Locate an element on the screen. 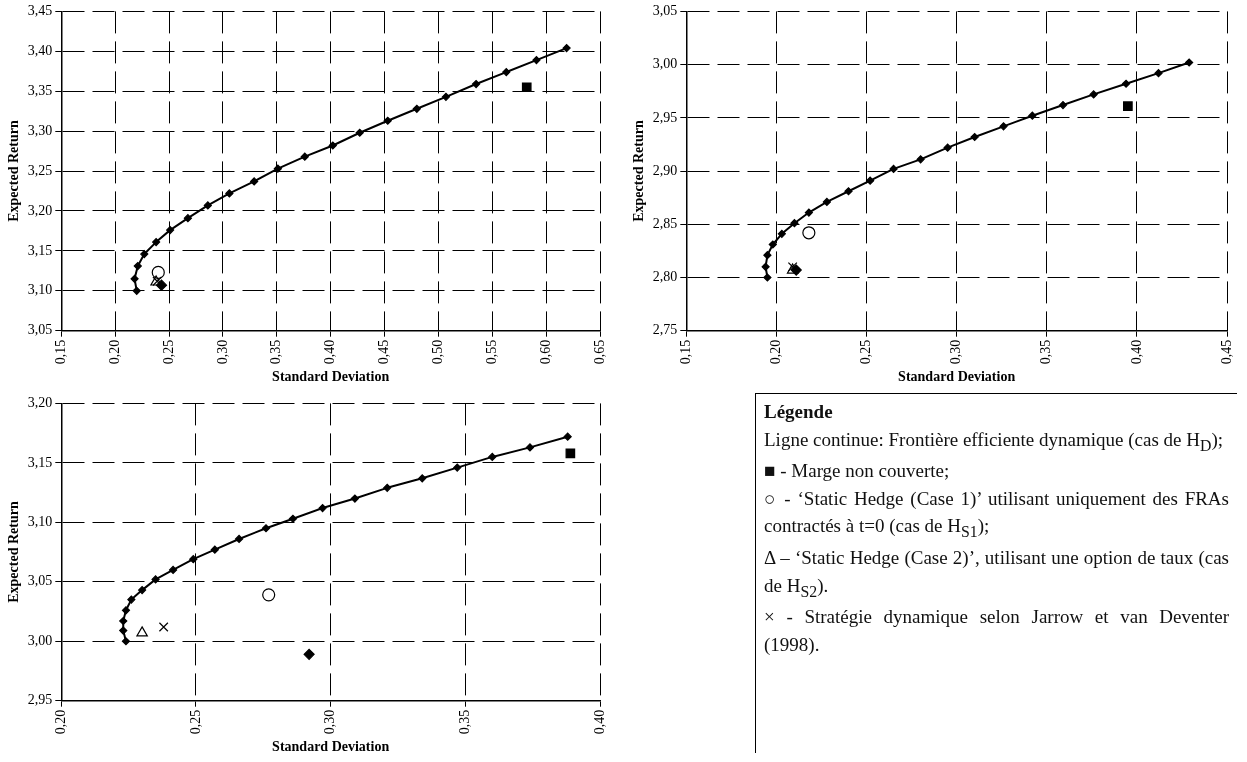  y-tick-label: 3,25 is located at coordinates (40, 170).